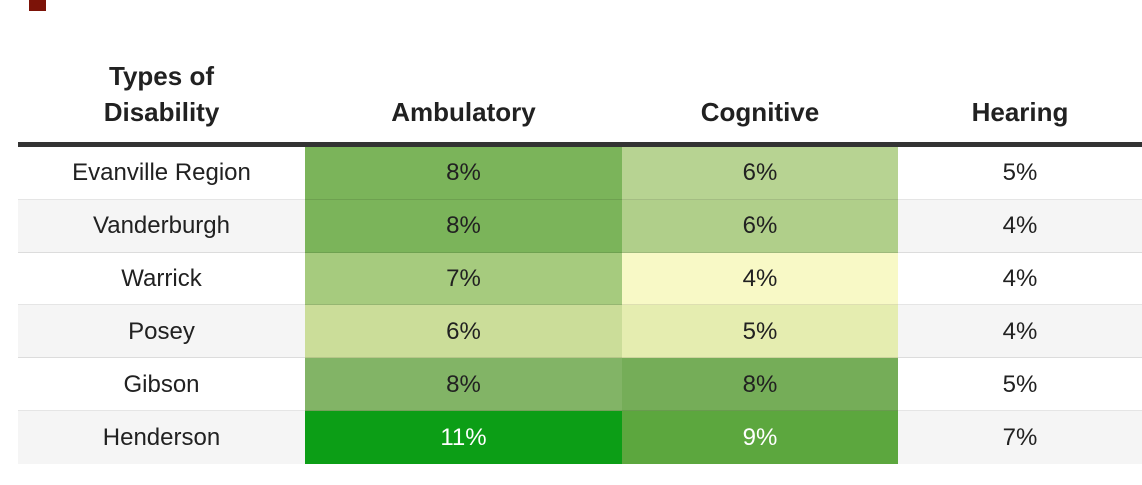 The image size is (1142, 485). I want to click on column-header-cognitive: Cognitive, so click(760, 112).